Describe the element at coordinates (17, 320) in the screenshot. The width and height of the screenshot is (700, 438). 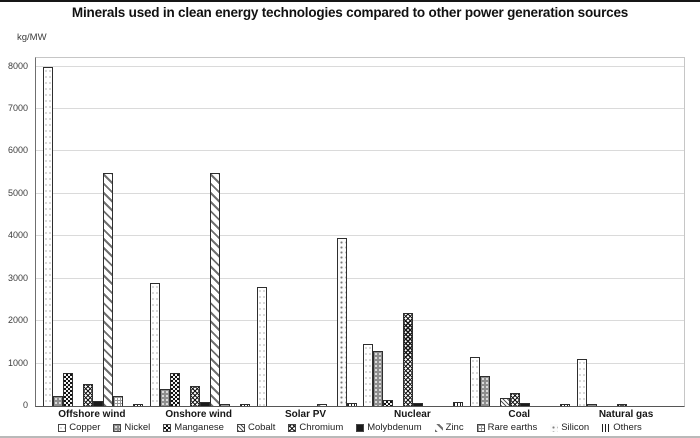
I see `y-tick-2000: 2000` at that location.